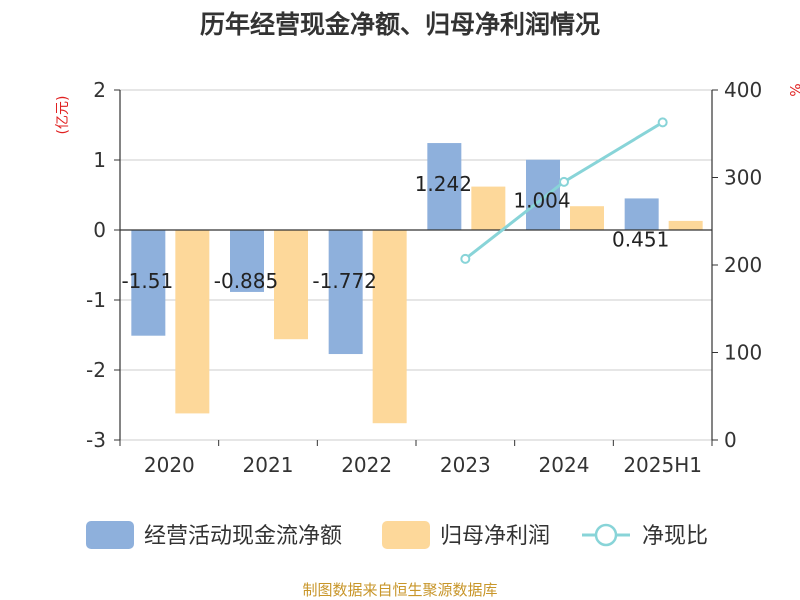 The height and width of the screenshot is (600, 800). Describe the element at coordinates (344, 281) in the screenshot. I see `cashflow-data-label: -1.772` at that location.